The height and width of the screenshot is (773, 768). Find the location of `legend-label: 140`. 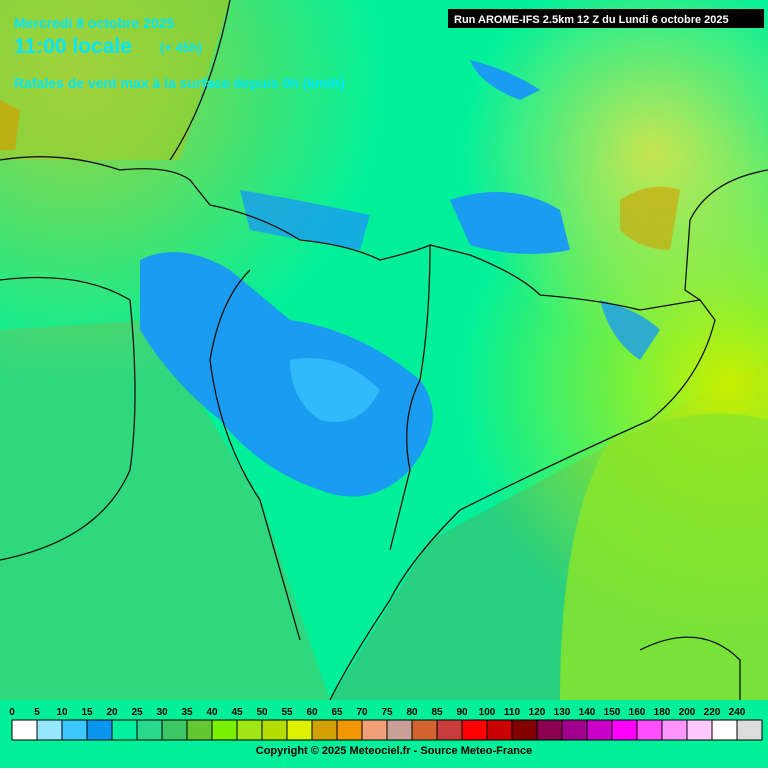

legend-label: 140 is located at coordinates (587, 712).